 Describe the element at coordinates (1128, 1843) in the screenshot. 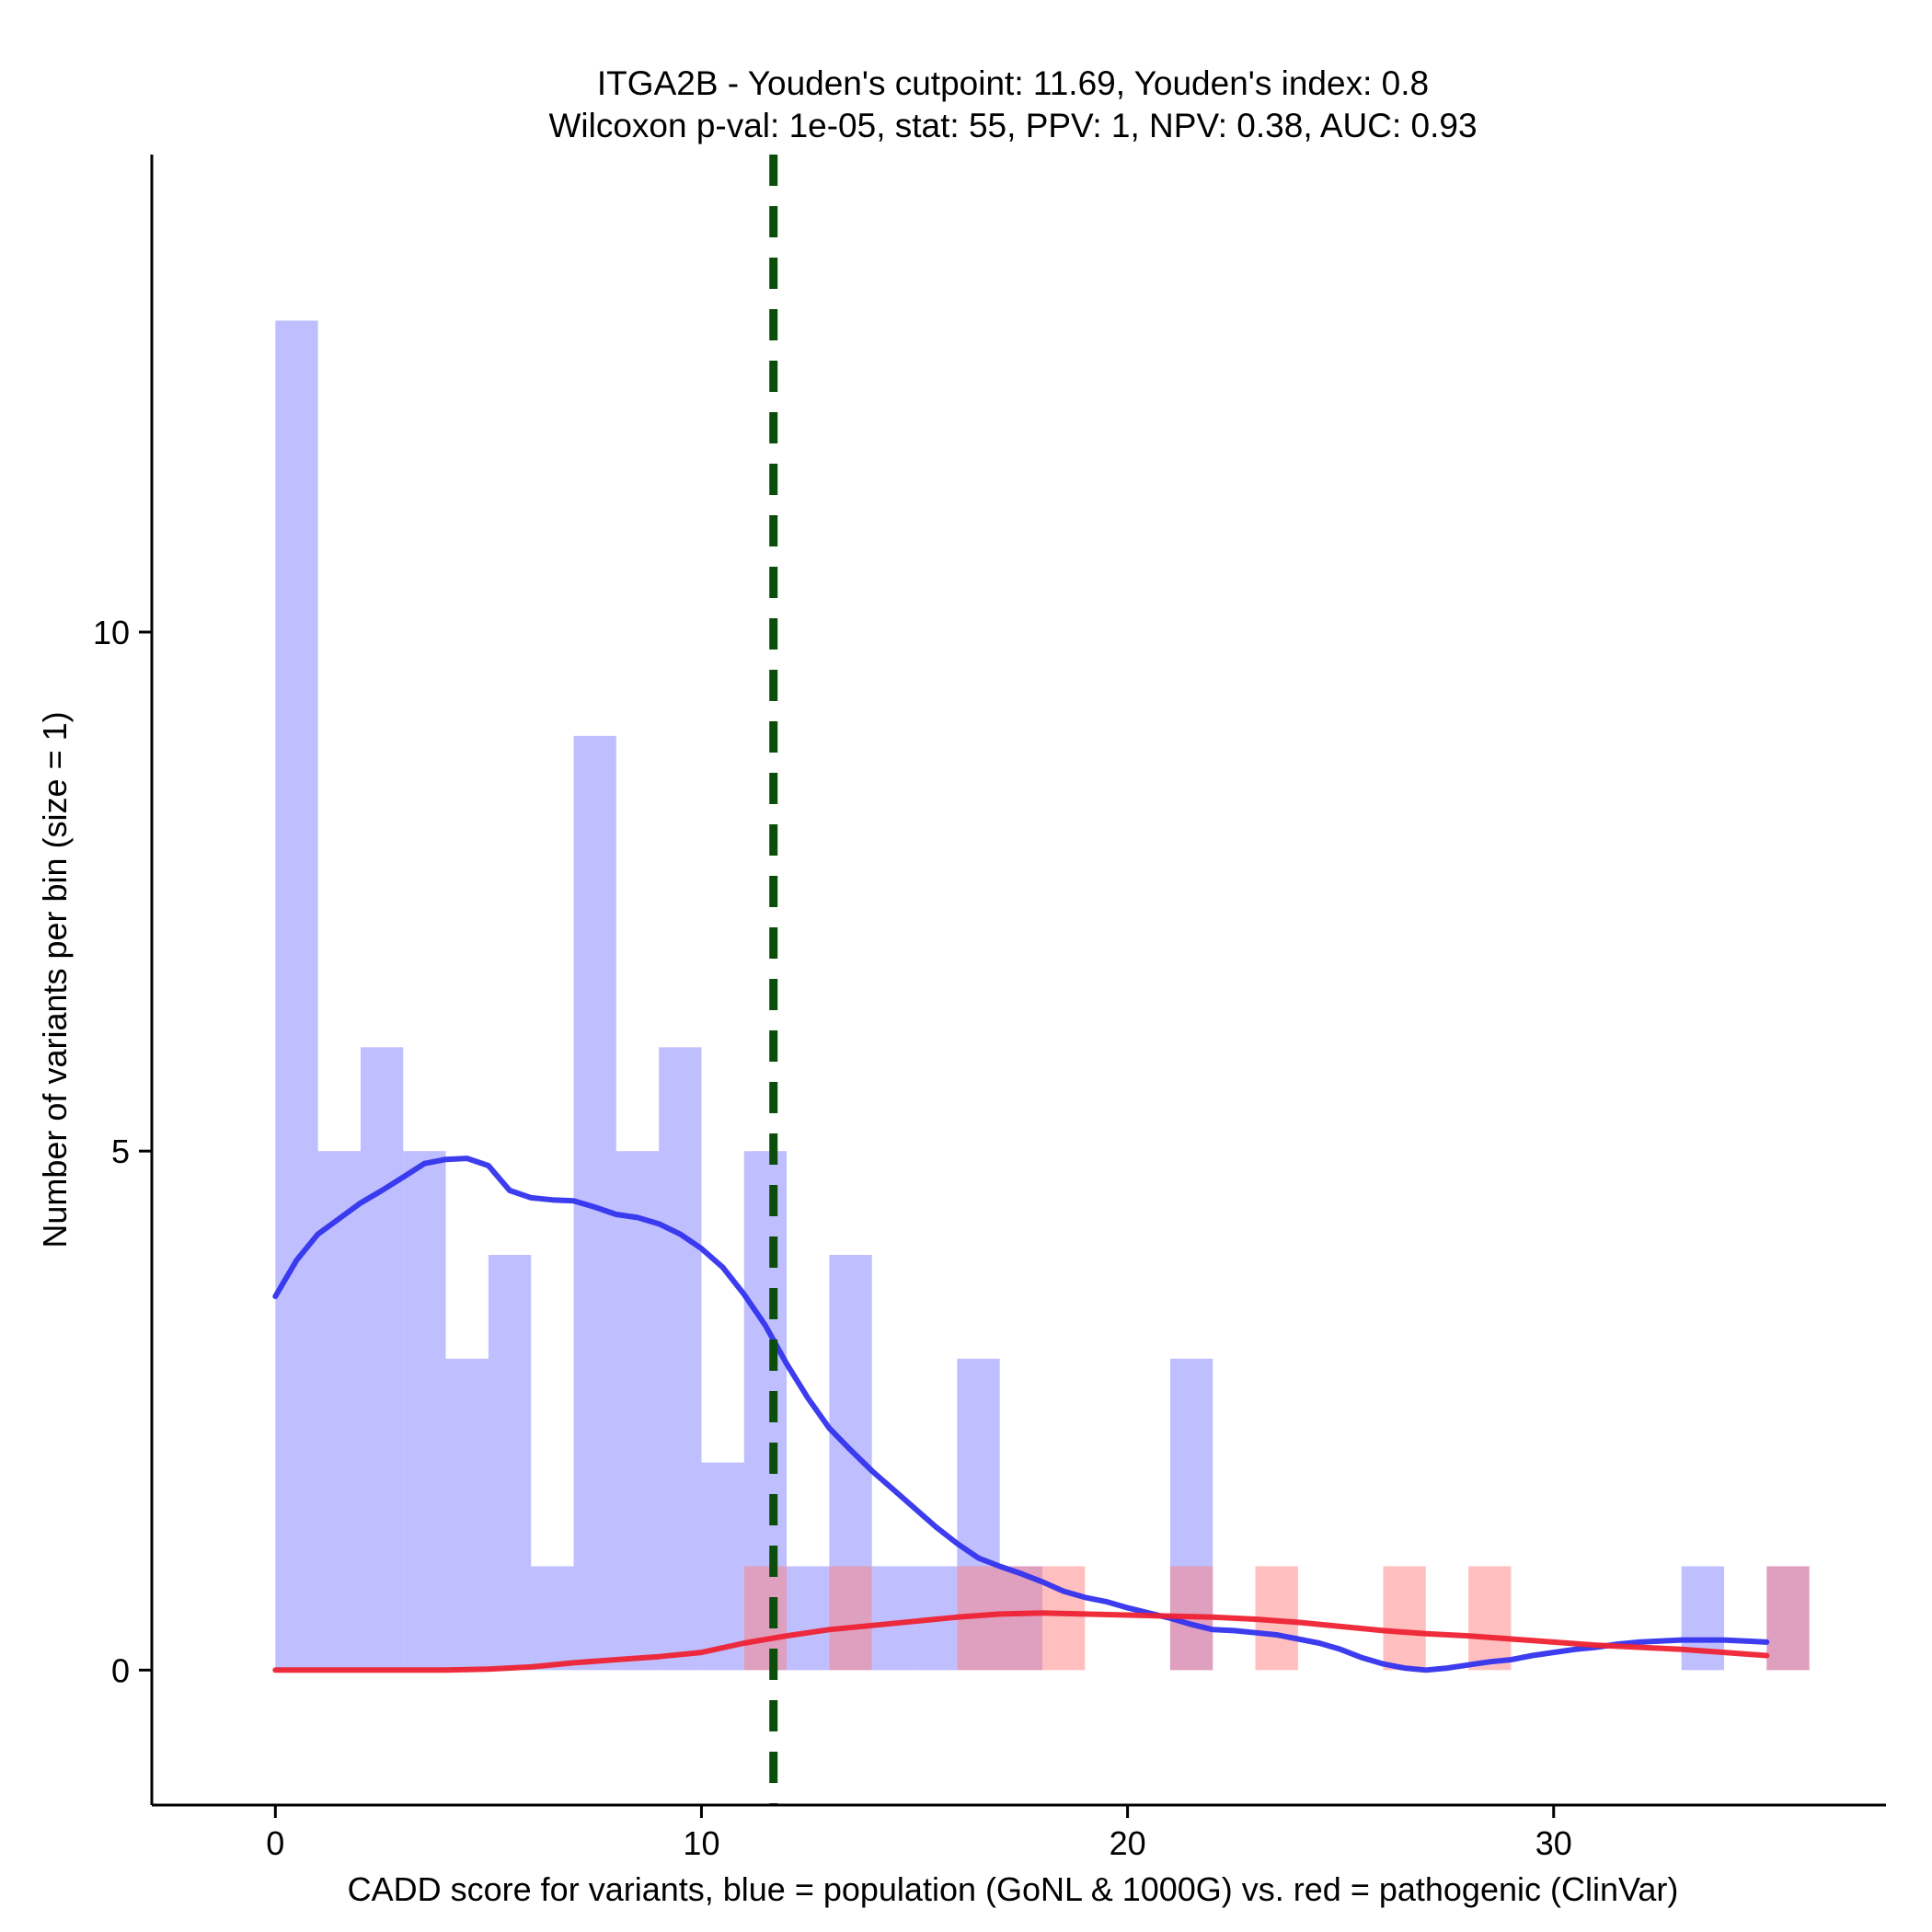

I see `x-tick-label: 20` at that location.